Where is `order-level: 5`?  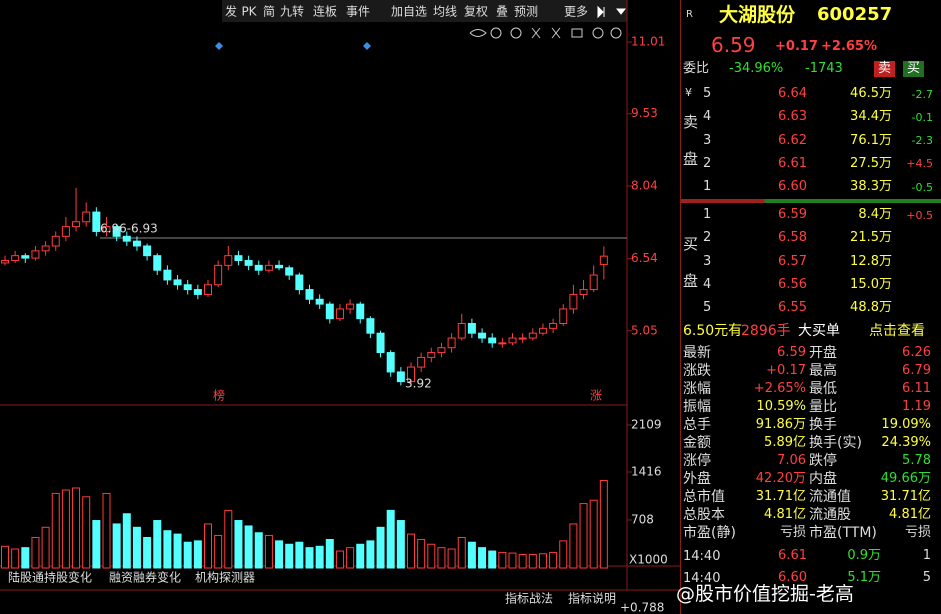 order-level: 5 is located at coordinates (707, 308).